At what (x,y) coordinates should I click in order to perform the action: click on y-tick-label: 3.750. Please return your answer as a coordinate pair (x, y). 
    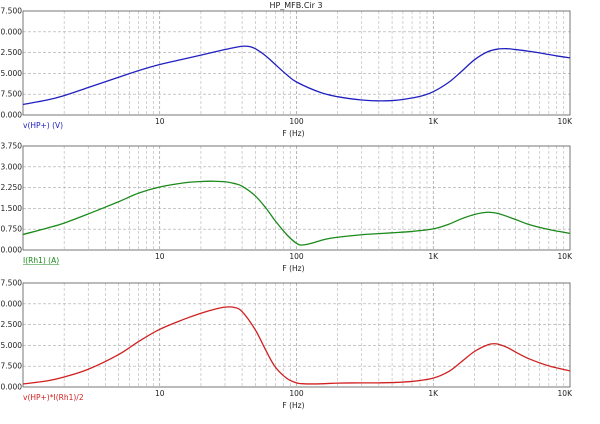
    Looking at the image, I should click on (12, 146).